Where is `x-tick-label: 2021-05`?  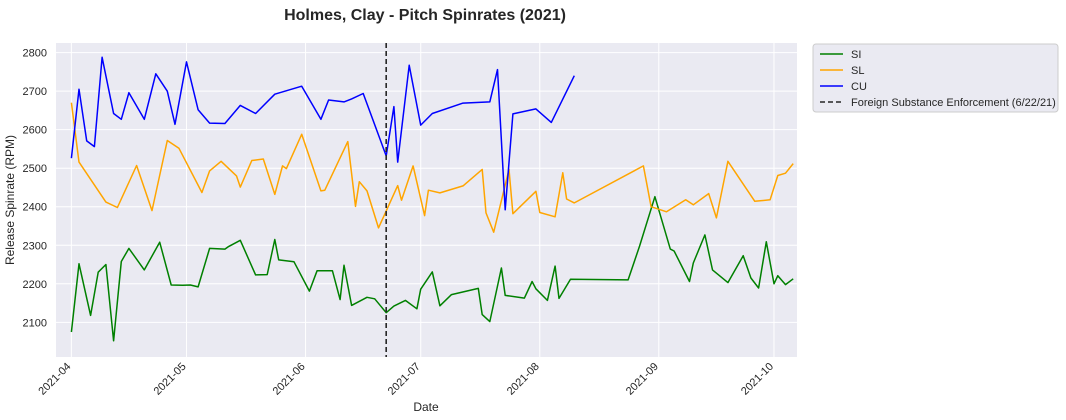
x-tick-label: 2021-05 is located at coordinates (170, 379).